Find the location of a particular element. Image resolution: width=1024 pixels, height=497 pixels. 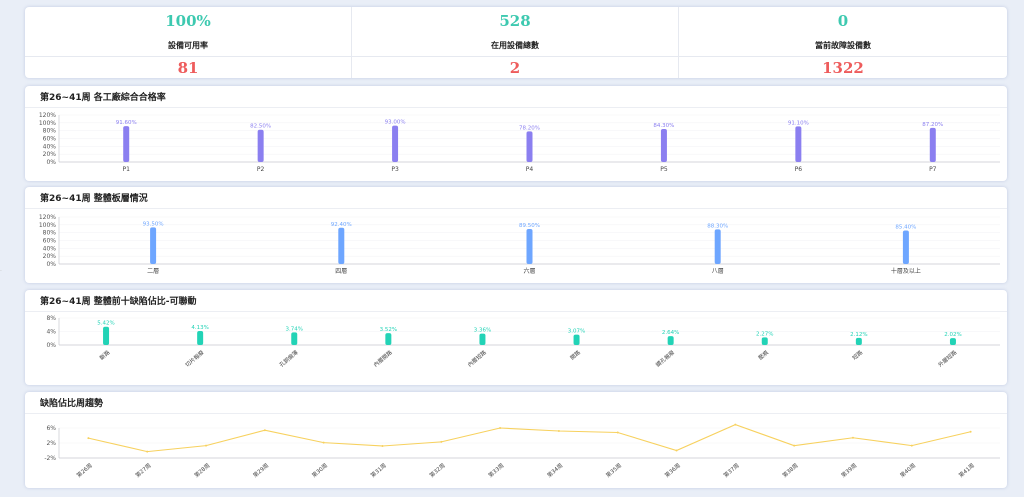

kpi-secondary-value: 81 is located at coordinates (188, 68).